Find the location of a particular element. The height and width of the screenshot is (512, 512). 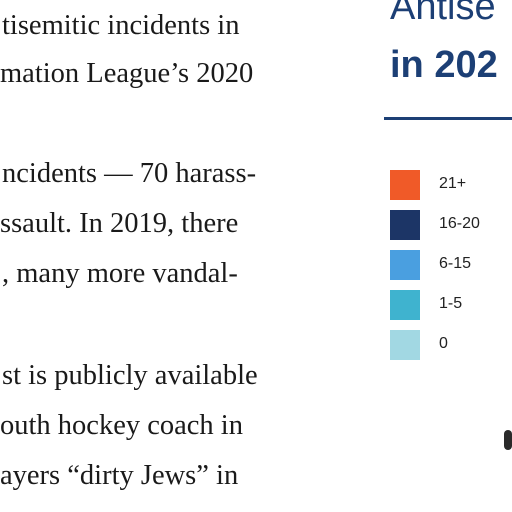

legend-label: 21+ is located at coordinates (453, 183).